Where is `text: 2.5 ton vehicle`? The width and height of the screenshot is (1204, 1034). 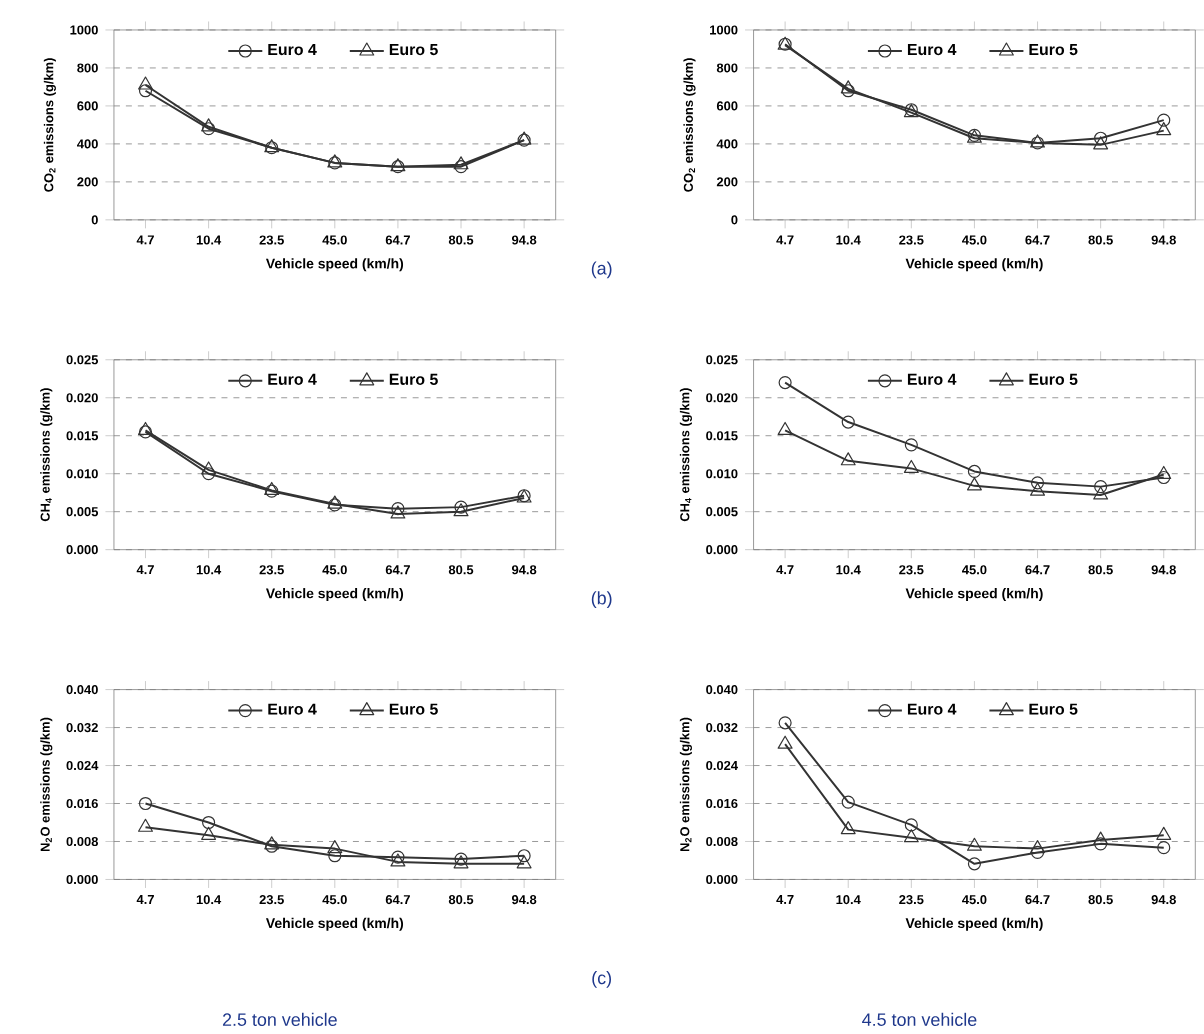 text: 2.5 ton vehicle is located at coordinates (279, 1020).